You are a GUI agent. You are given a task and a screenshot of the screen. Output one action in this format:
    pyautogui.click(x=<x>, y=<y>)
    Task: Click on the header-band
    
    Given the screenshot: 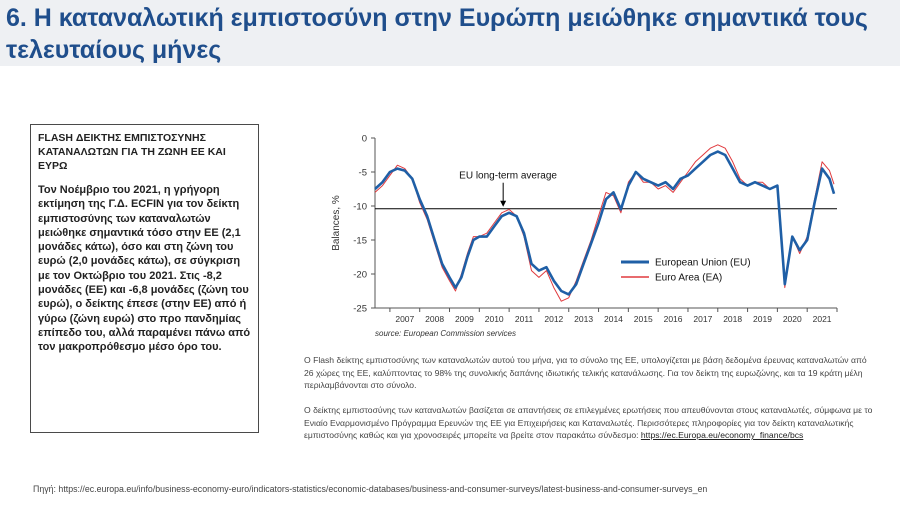 What is the action you would take?
    pyautogui.click(x=450, y=33)
    